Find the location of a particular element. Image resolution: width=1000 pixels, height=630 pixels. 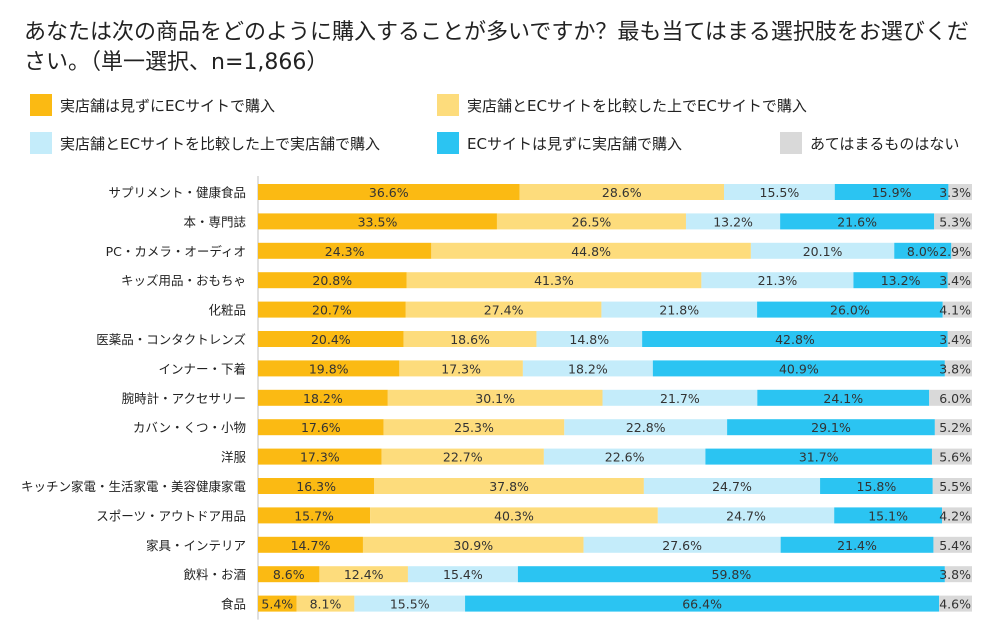

data-label: 12.4% is located at coordinates (364, 574).